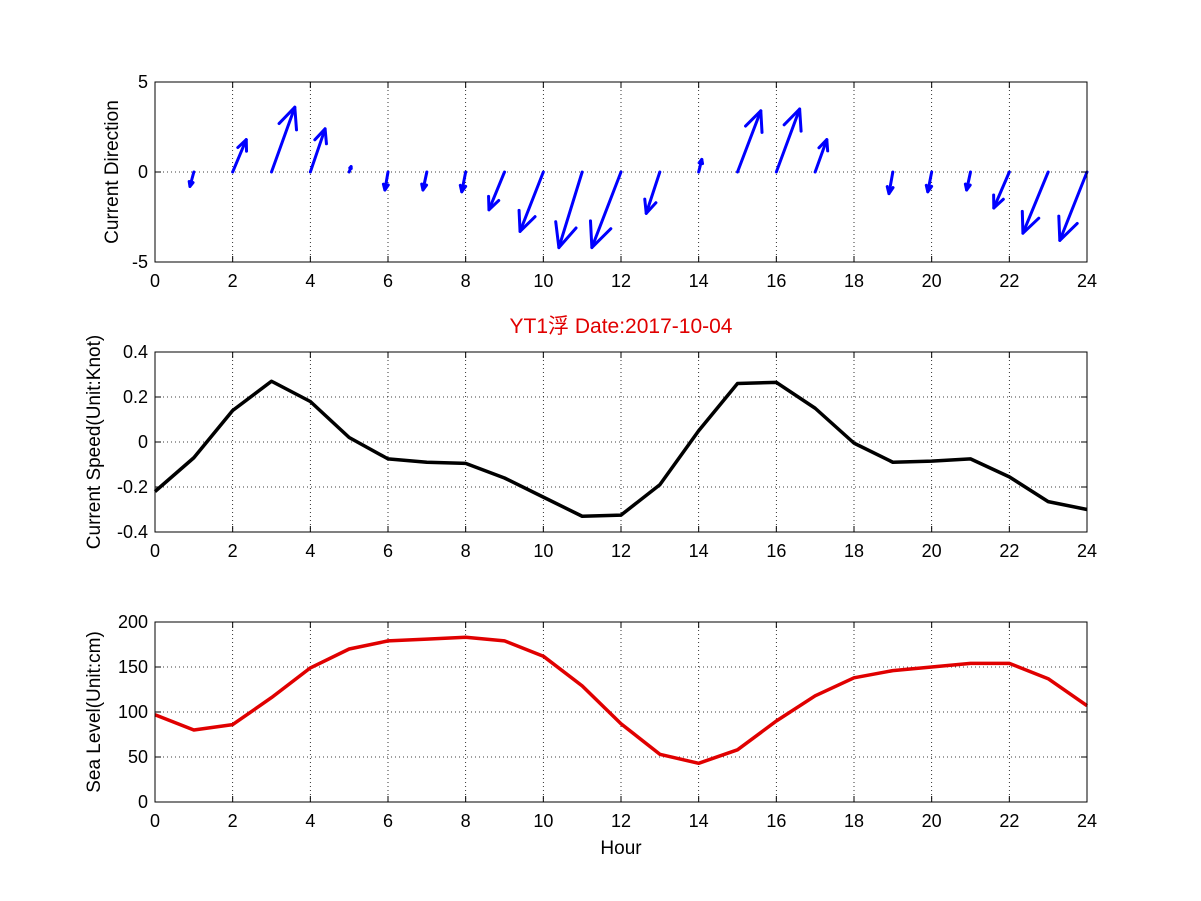 Image resolution: width=1201 pixels, height=901 pixels. I want to click on y-tick-label: -0.2, so click(132, 487).